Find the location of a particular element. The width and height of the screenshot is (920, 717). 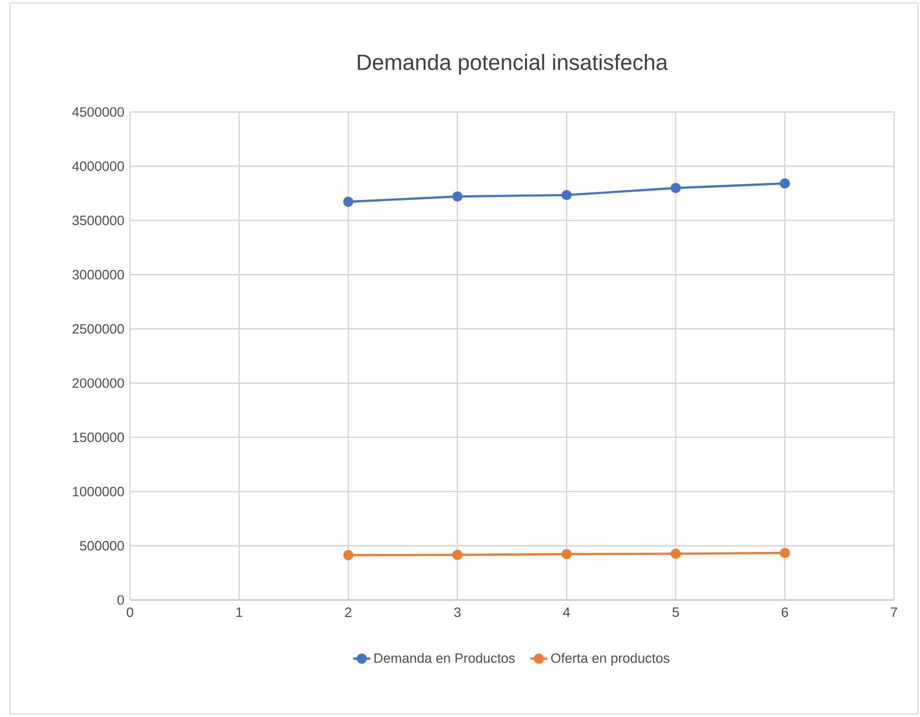

x-tick-label: 3 is located at coordinates (457, 613).